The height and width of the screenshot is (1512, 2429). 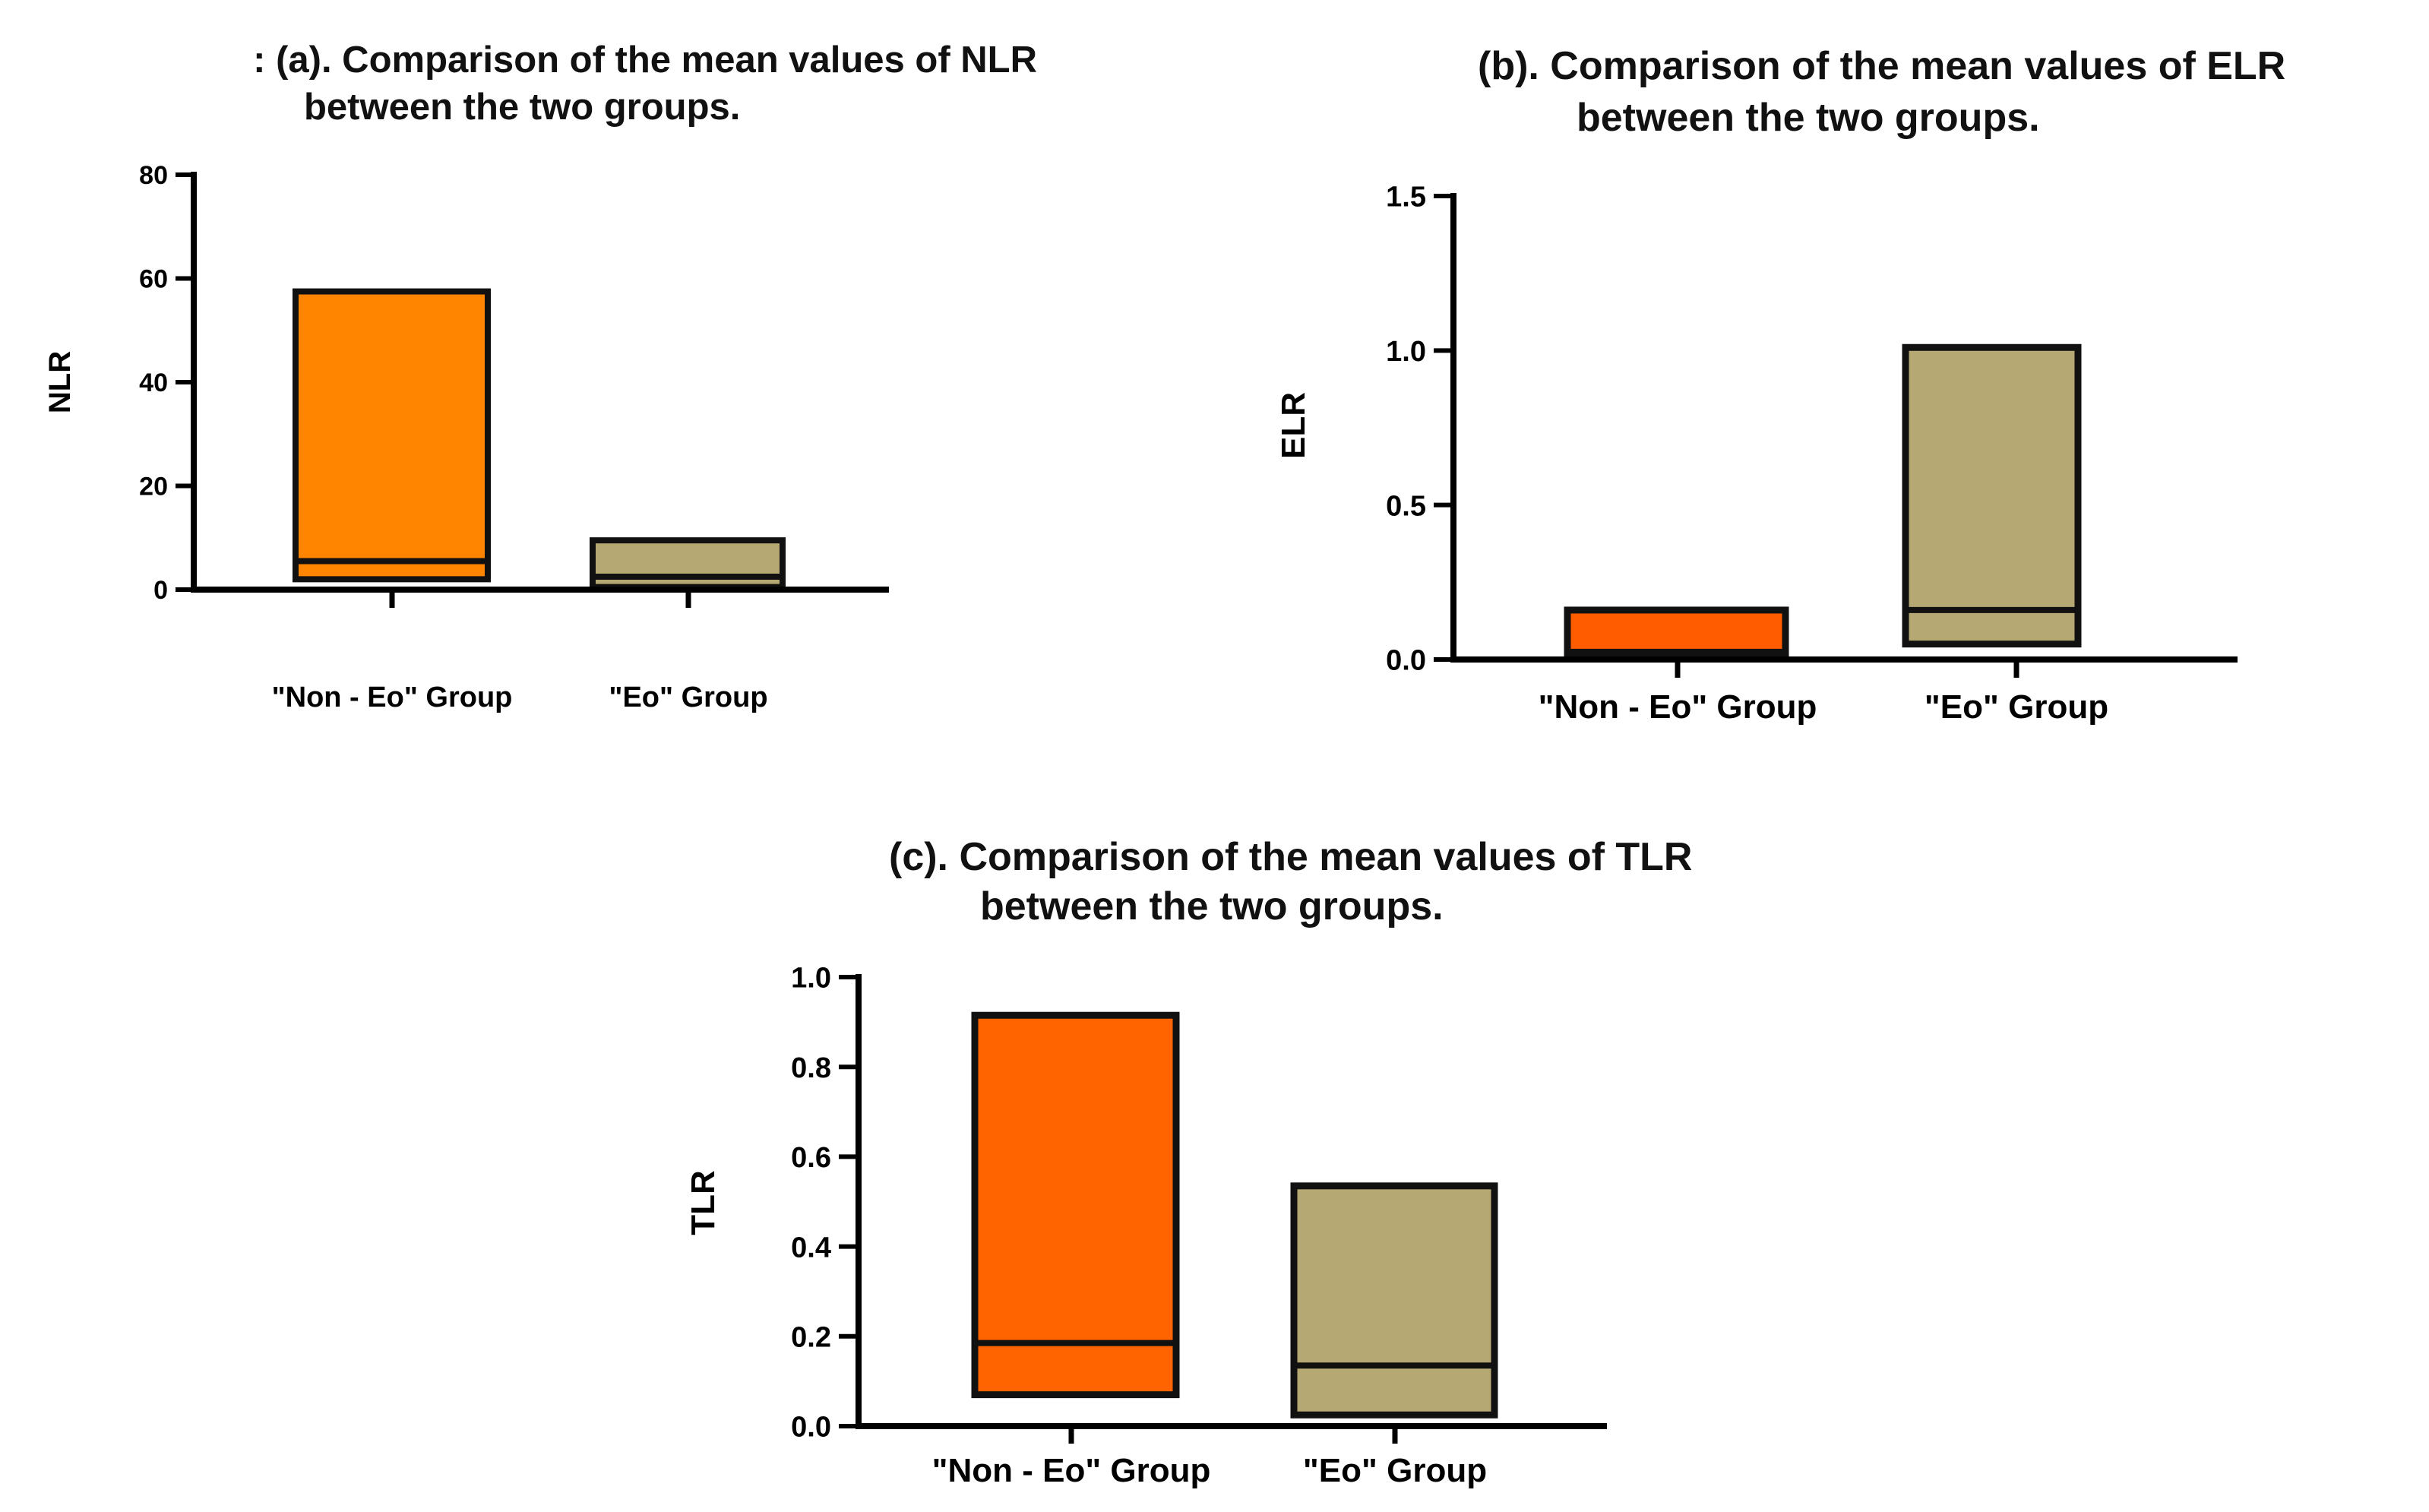 I want to click on chart-a-y-tick-label-3: 60, so click(x=153, y=279).